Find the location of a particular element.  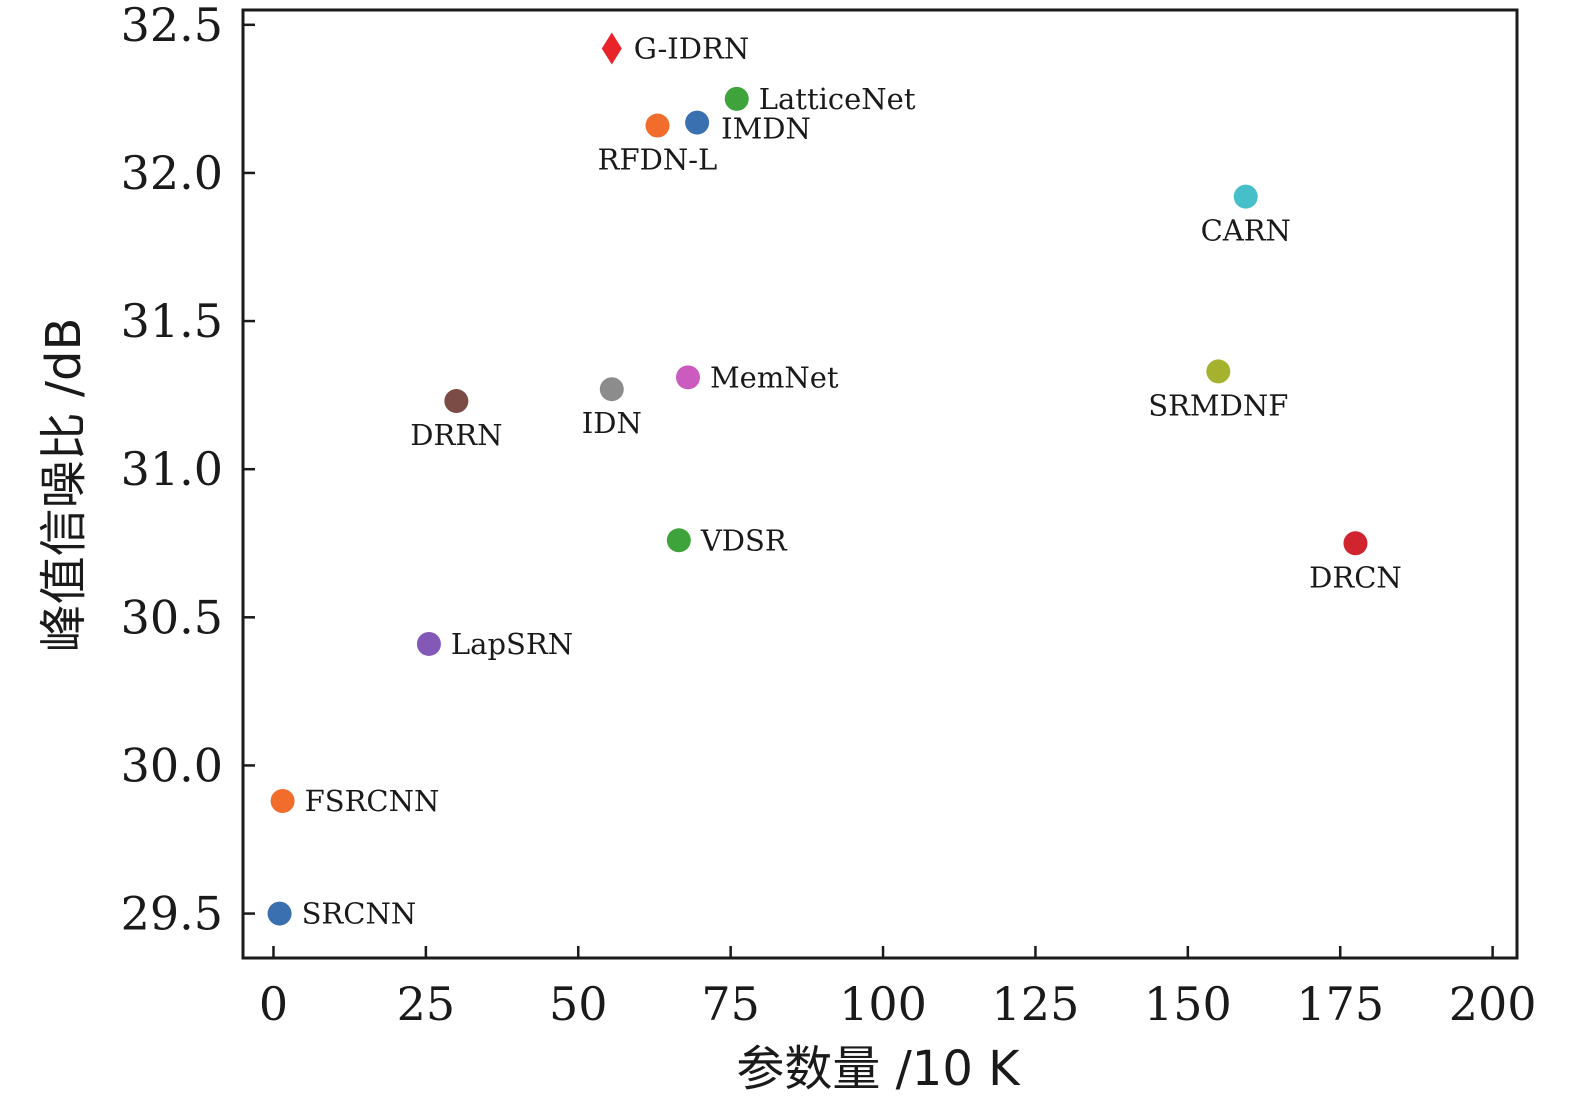

point-group: RFDN-L is located at coordinates (658, 145).